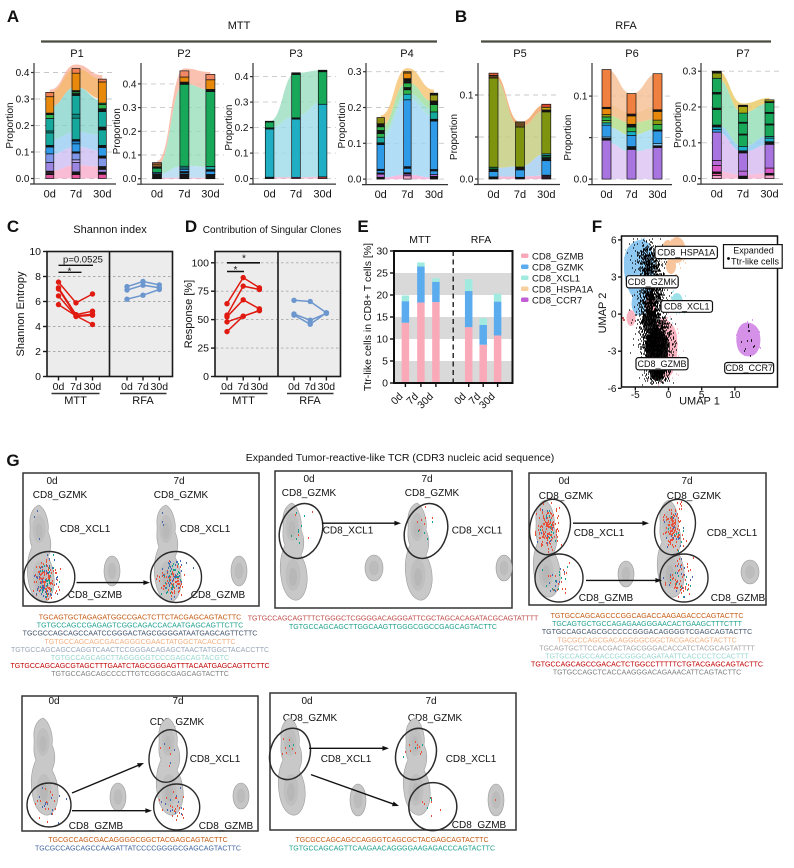  Describe the element at coordinates (13, 16) in the screenshot. I see `svg-text: A` at that location.